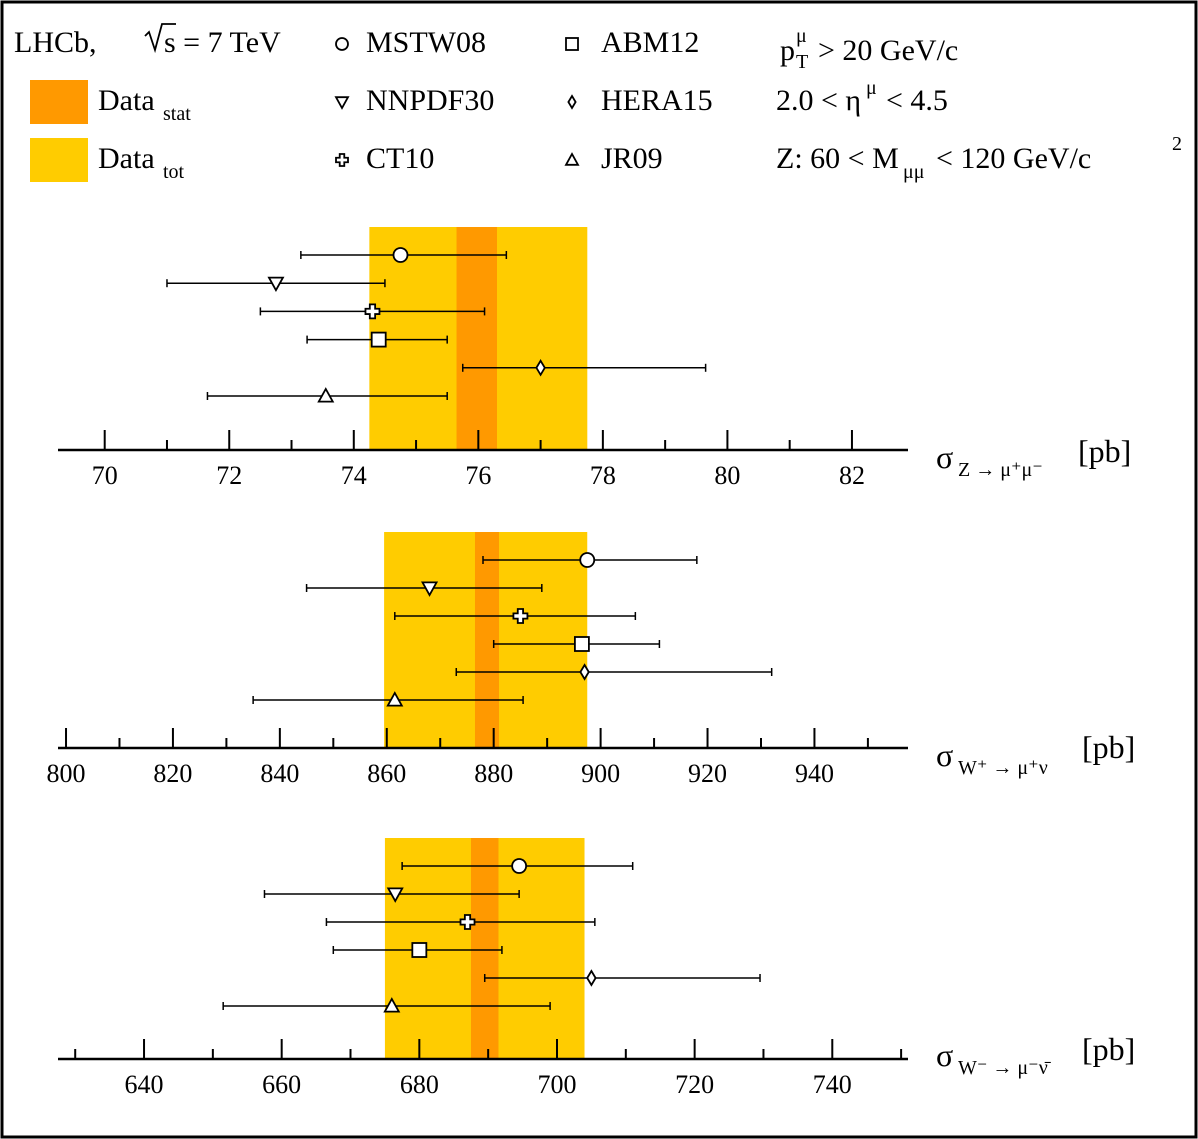  What do you see at coordinates (913, 172) in the screenshot?
I see `cut-mass-sub: μμ` at bounding box center [913, 172].